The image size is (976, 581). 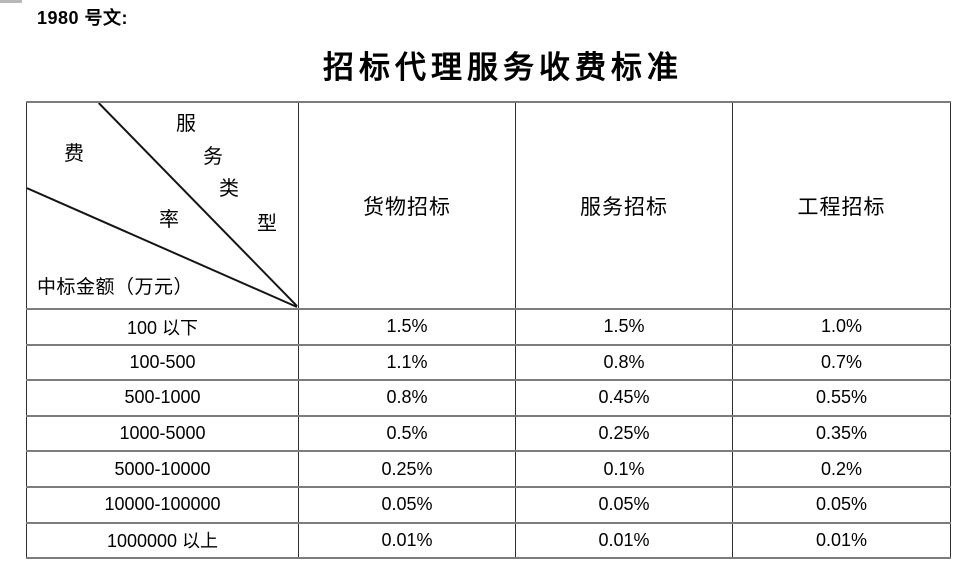 What do you see at coordinates (162, 469) in the screenshot?
I see `amount-range-cell: 5000-10000` at bounding box center [162, 469].